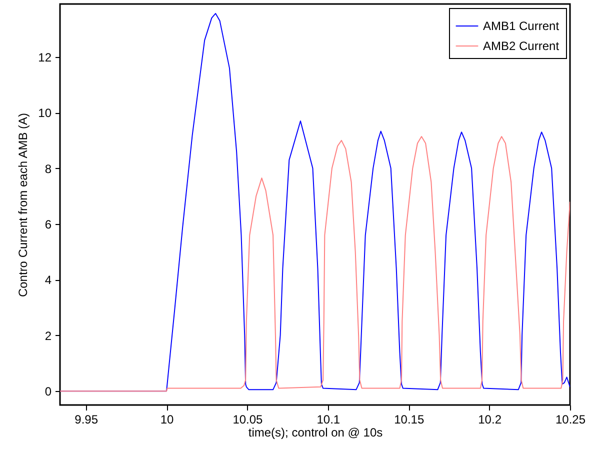 Image resolution: width=609 pixels, height=454 pixels. I want to click on y-tick-label: 0, so click(48, 391).